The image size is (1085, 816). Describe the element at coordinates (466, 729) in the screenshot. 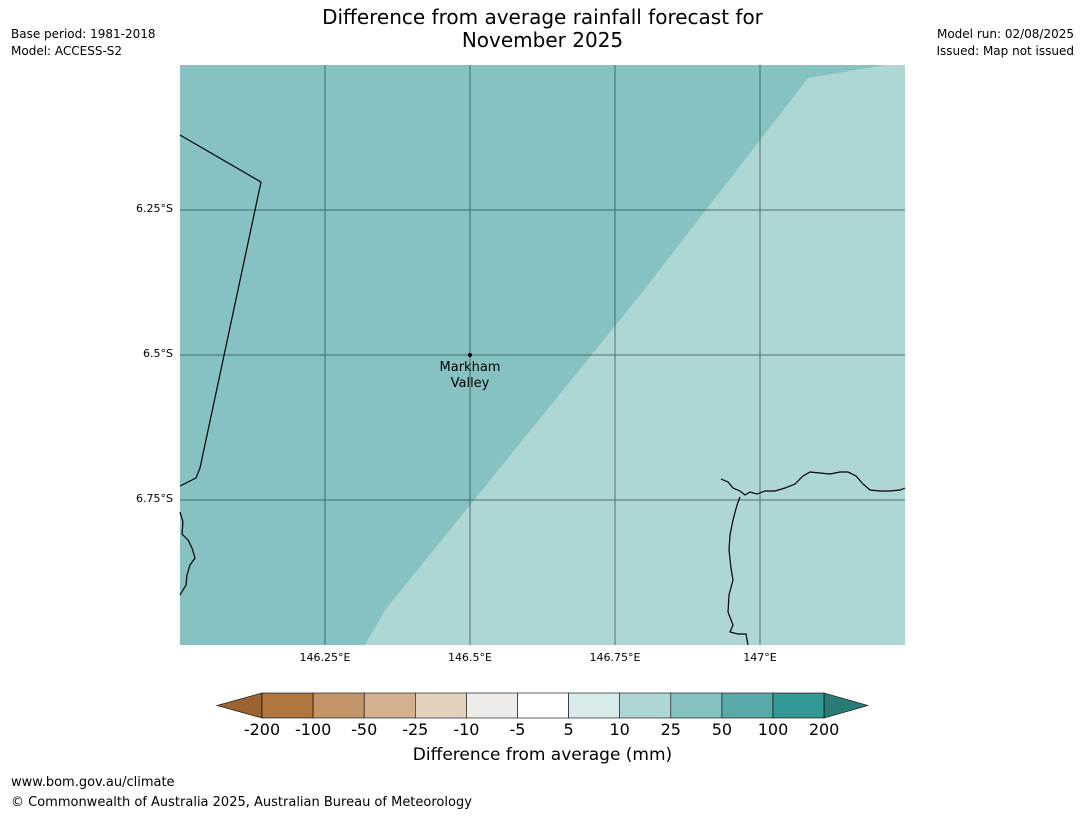

I see `colorbar-tick-label: -10` at that location.